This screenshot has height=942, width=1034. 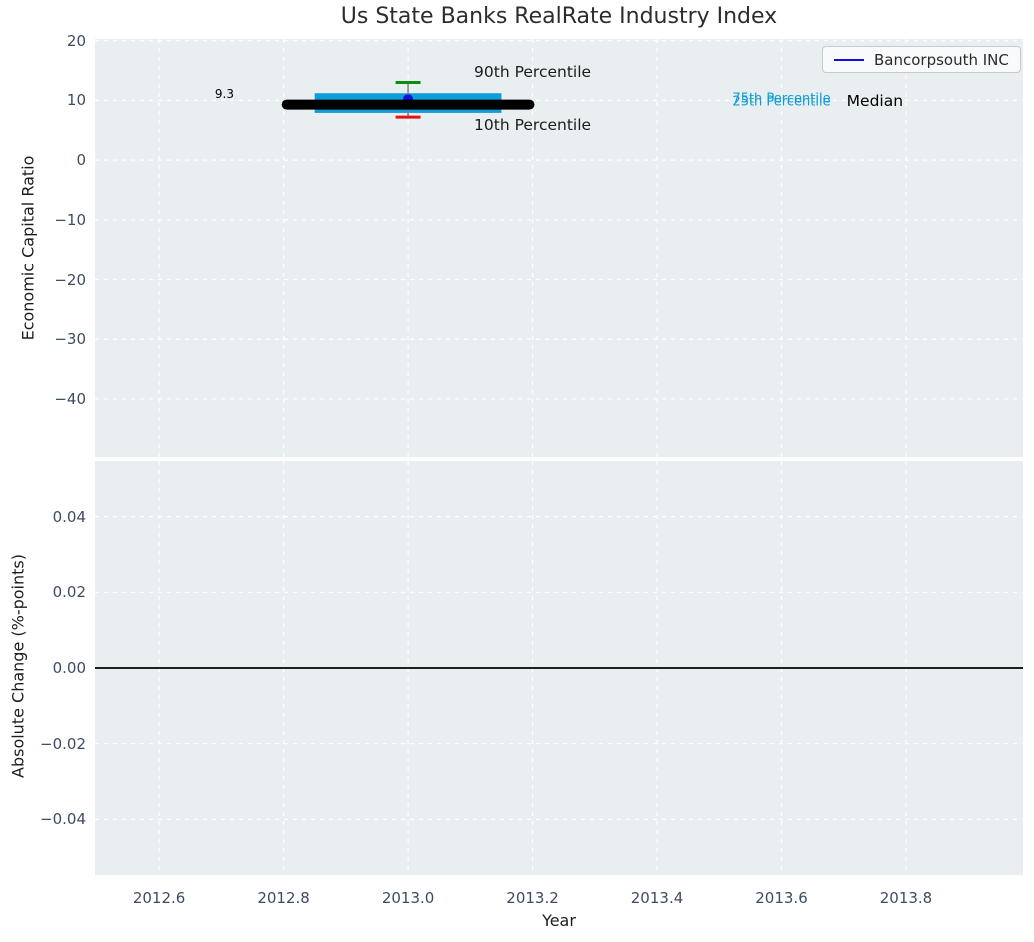 I want to click on y-tick-label-top: 20, so click(x=76, y=40).